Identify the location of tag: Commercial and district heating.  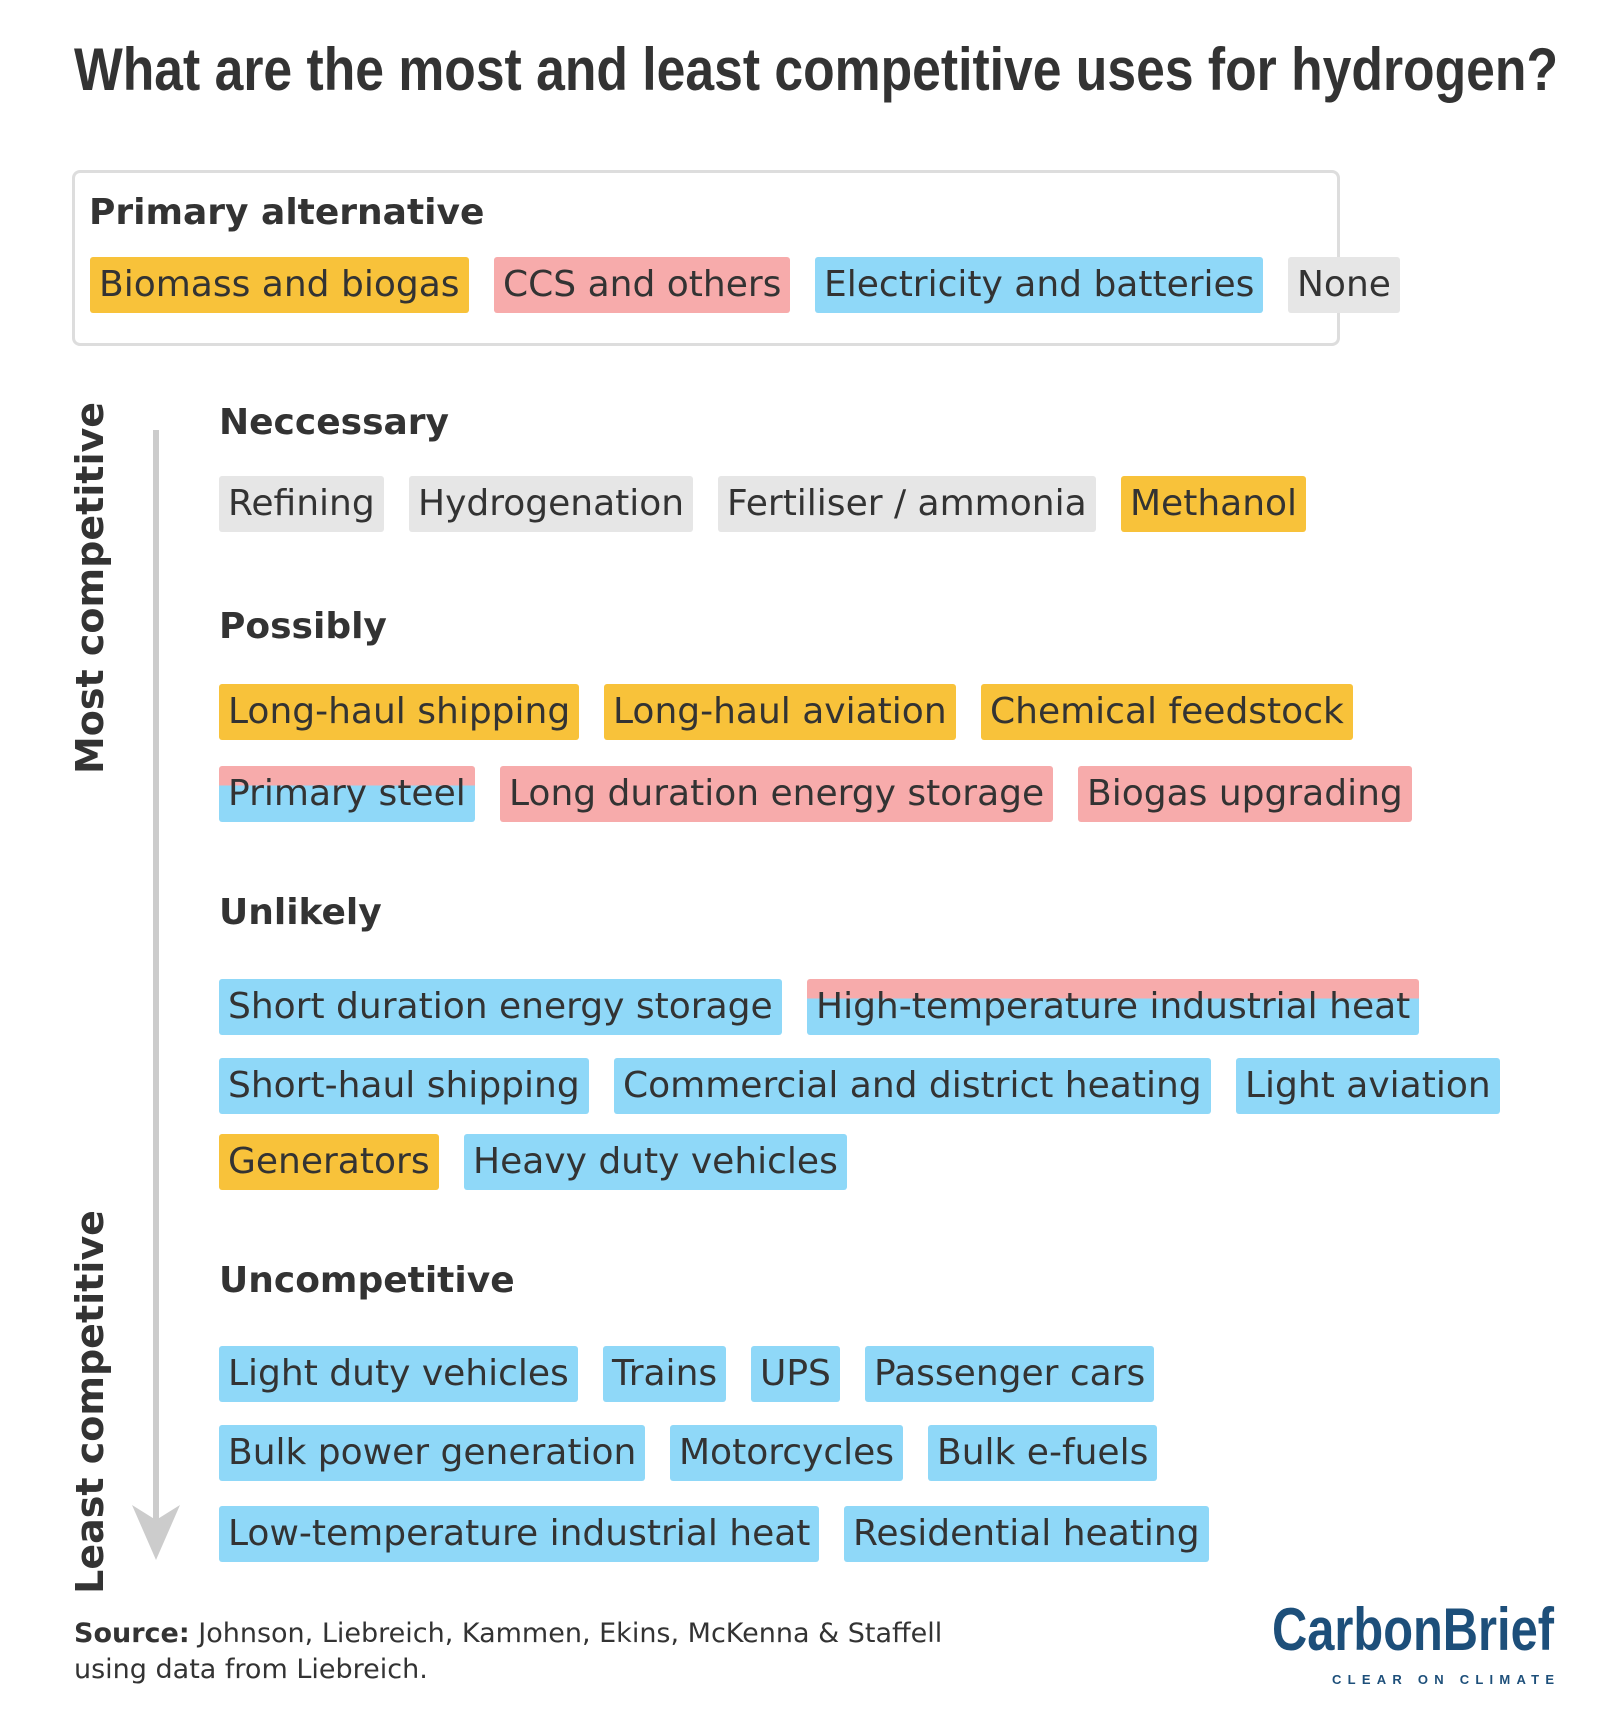
(912, 1086).